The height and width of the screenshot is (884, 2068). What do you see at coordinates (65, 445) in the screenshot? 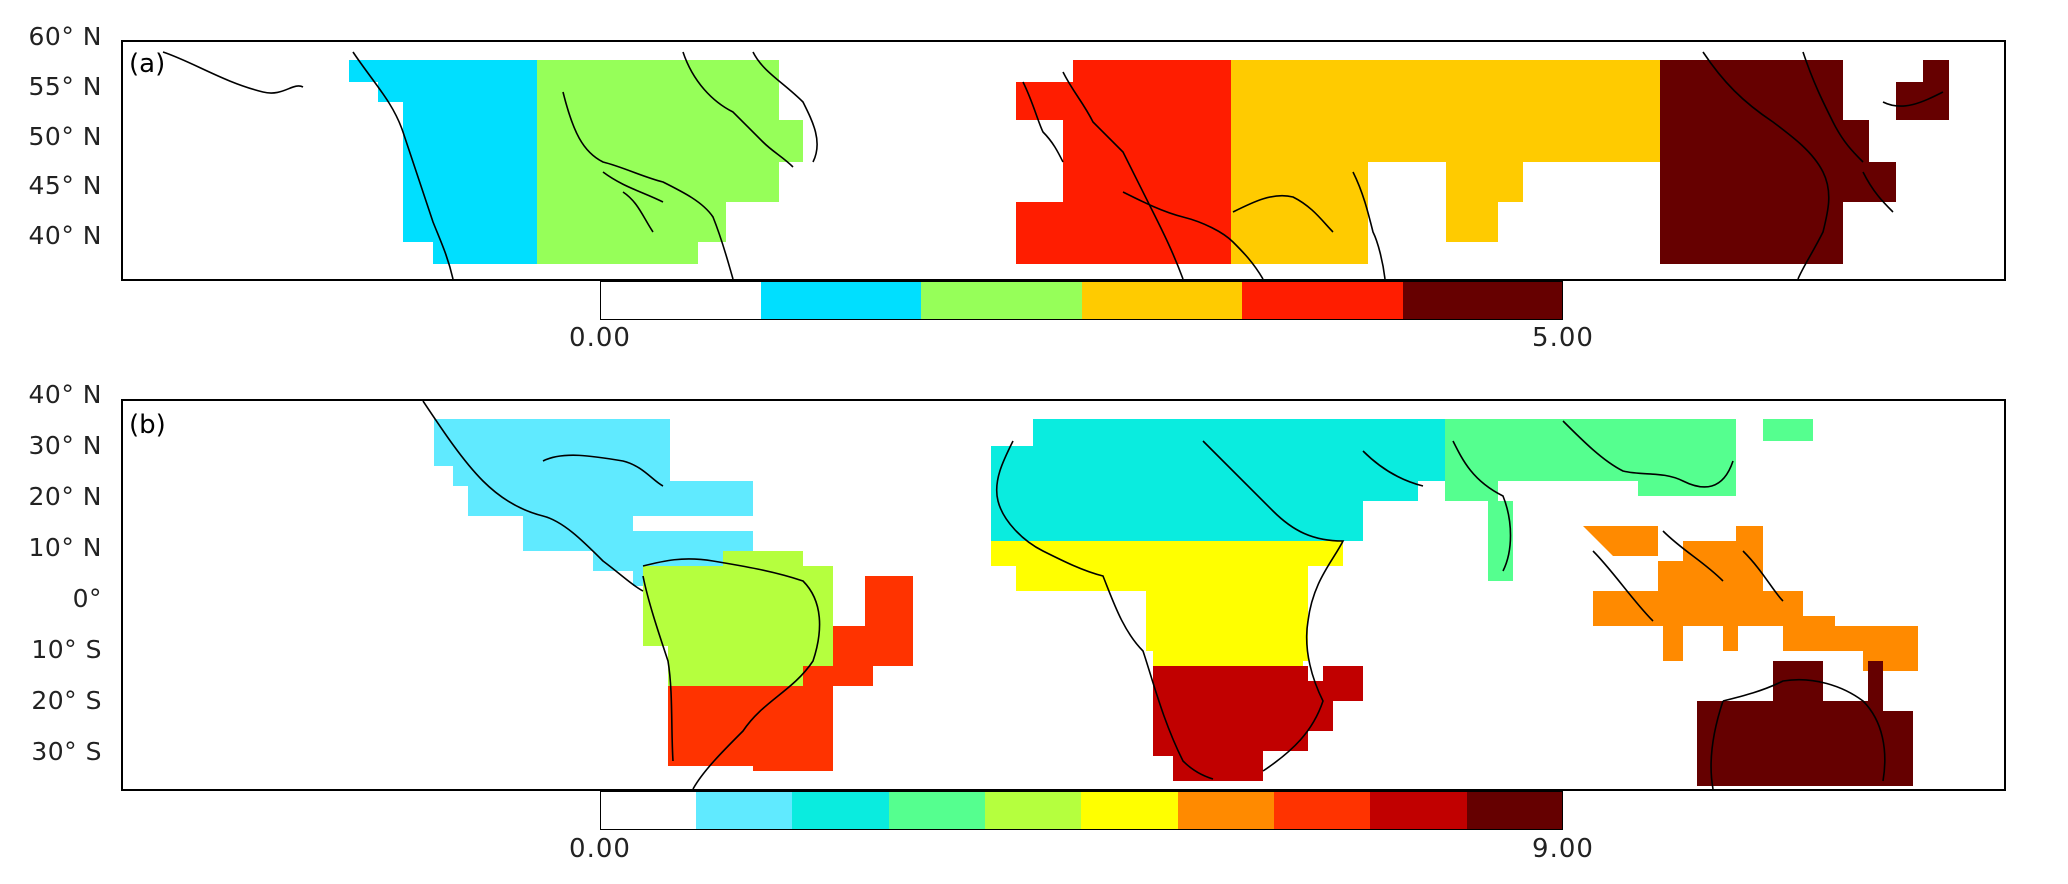
I see `lat-label-30n: 30° N` at bounding box center [65, 445].